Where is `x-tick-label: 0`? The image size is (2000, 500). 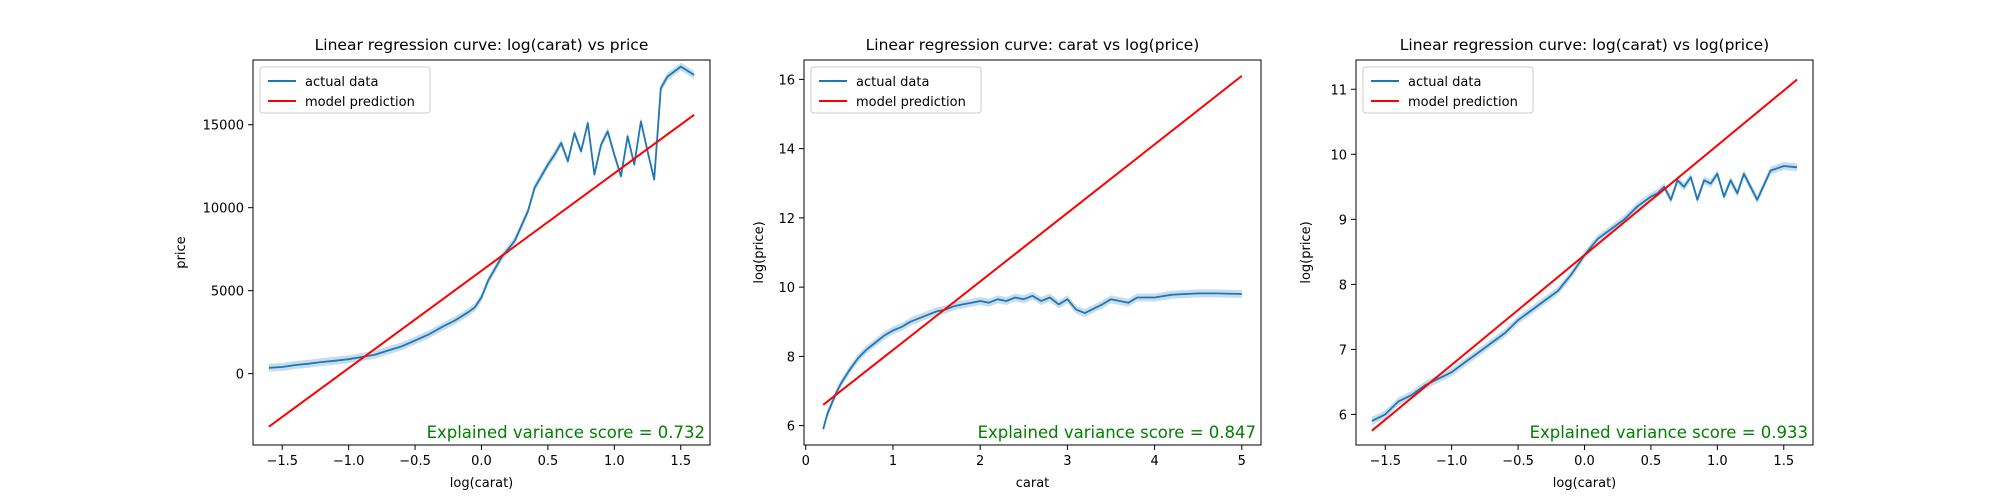 x-tick-label: 0 is located at coordinates (806, 461).